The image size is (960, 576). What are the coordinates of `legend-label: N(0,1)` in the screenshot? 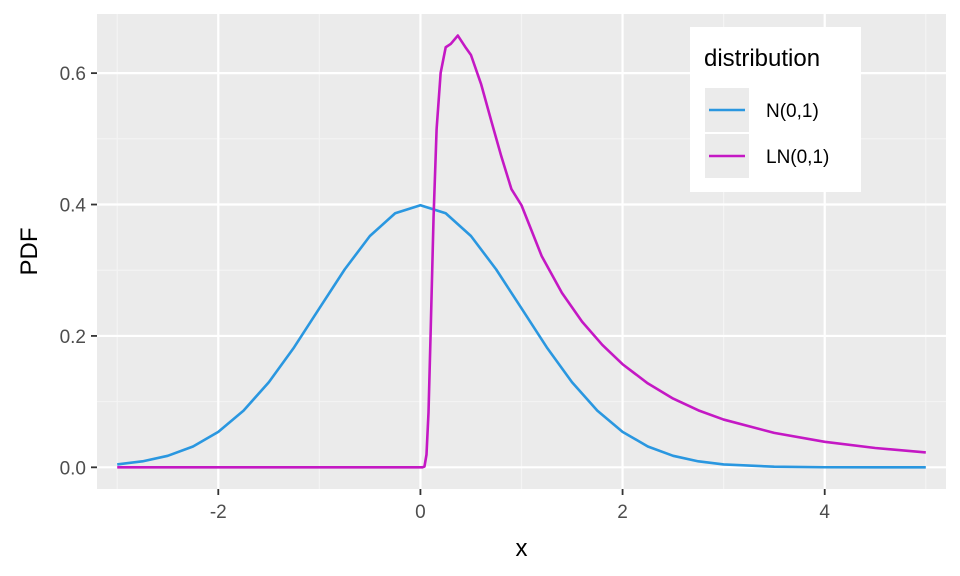 It's located at (792, 111).